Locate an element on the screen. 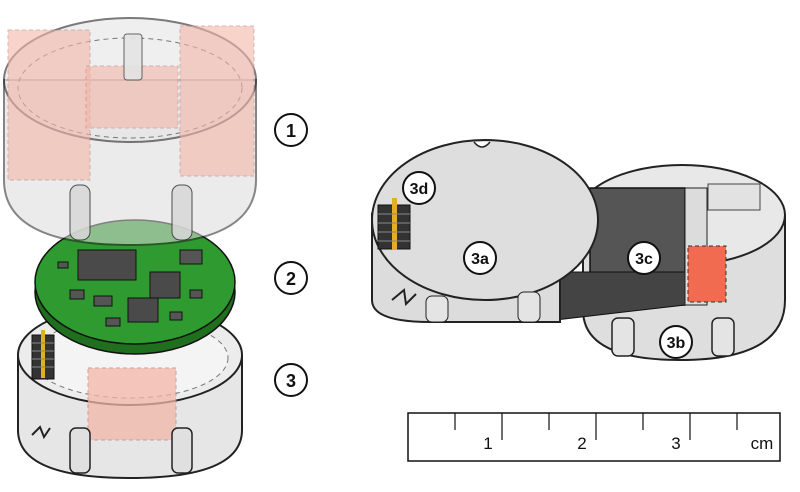  callout-3a-text: 3a is located at coordinates (480, 259).